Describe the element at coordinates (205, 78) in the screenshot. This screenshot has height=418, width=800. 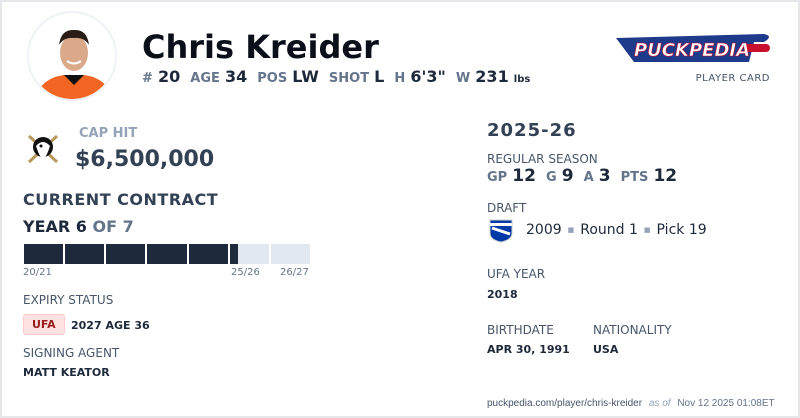
I see `age-label: AGE` at that location.